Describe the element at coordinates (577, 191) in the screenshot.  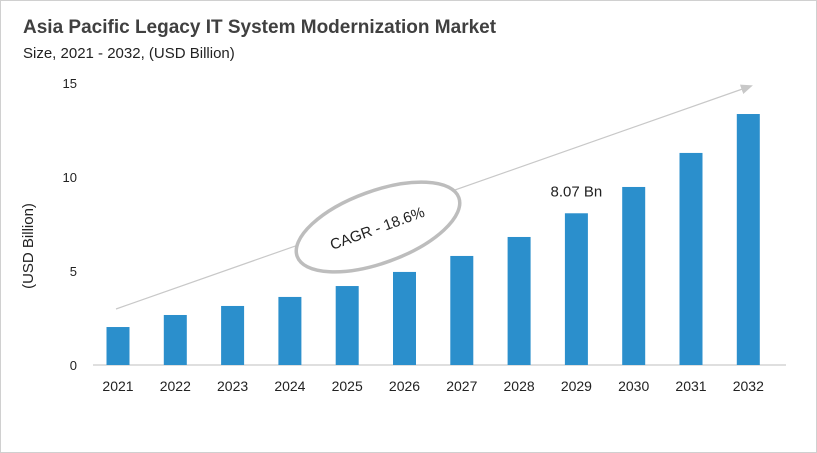
I see `value-label-2029: 8.07 Bn` at that location.